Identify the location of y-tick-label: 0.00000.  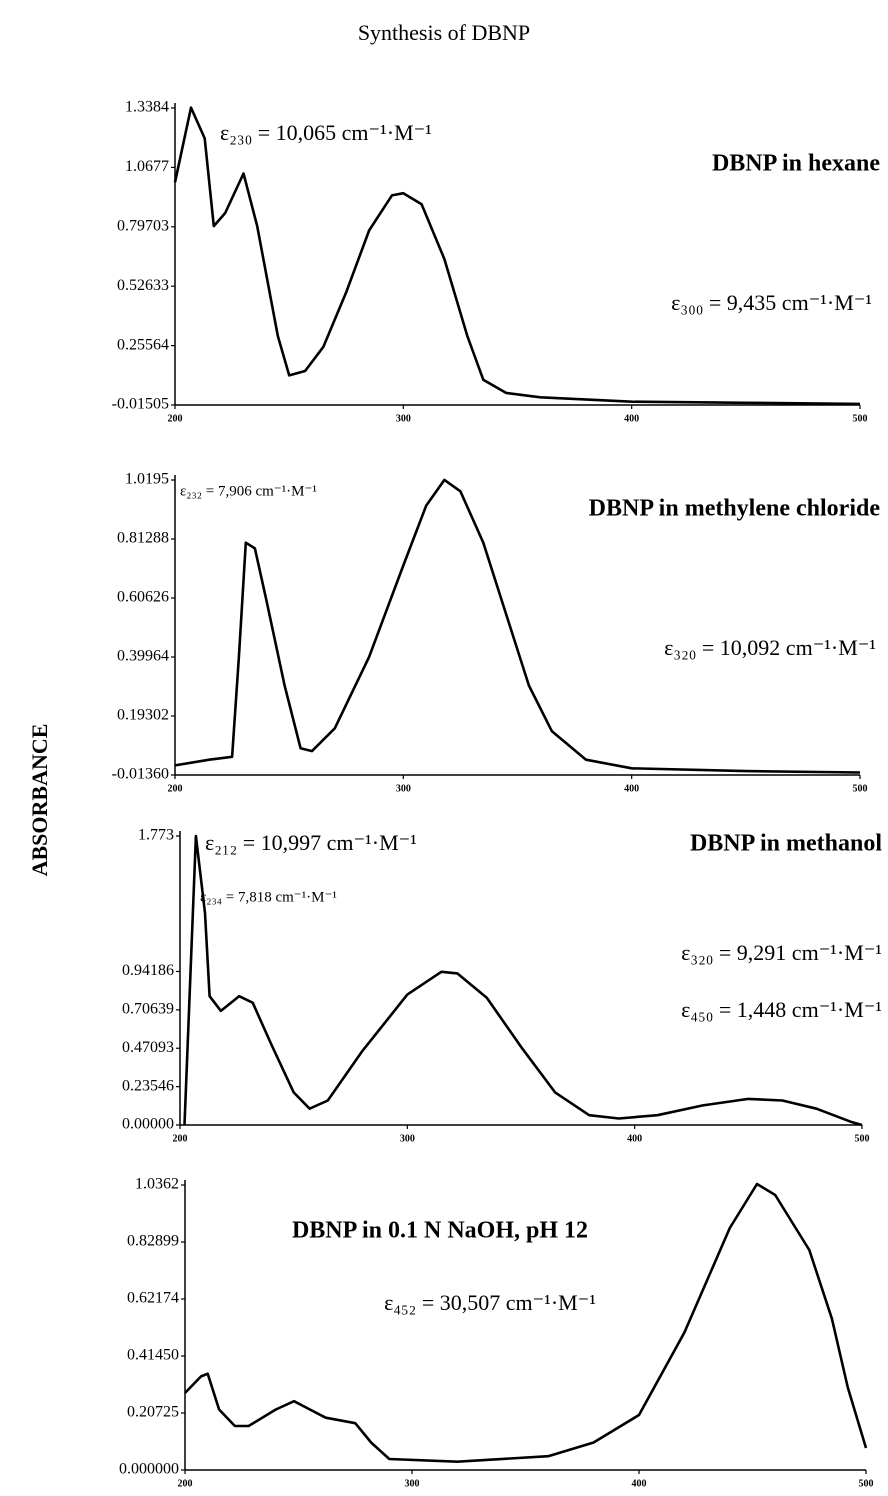
(148, 1124).